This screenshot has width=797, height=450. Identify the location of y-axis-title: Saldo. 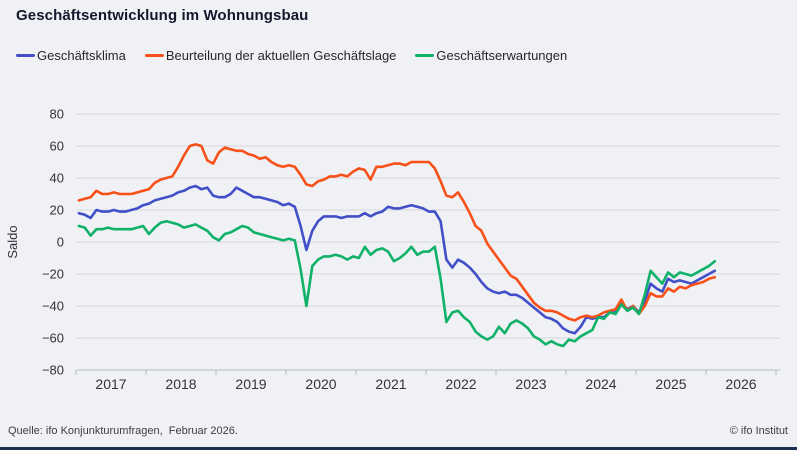
(12, 241).